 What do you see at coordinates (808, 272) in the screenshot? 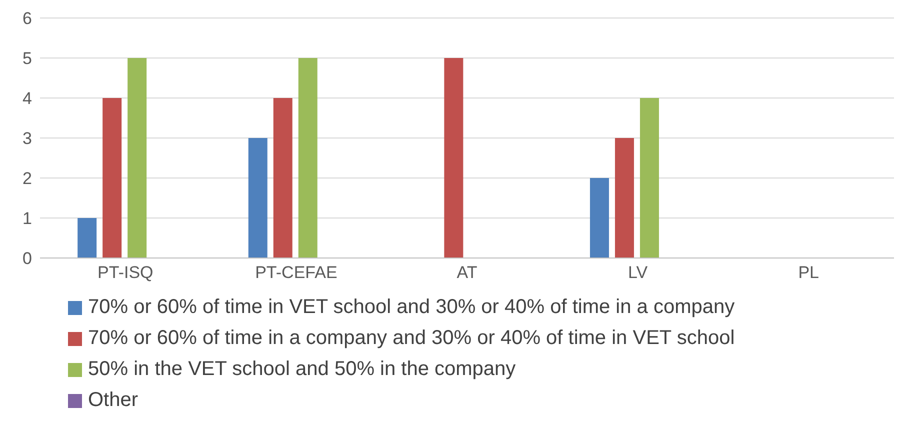
I see `x-tick-label: PL` at bounding box center [808, 272].